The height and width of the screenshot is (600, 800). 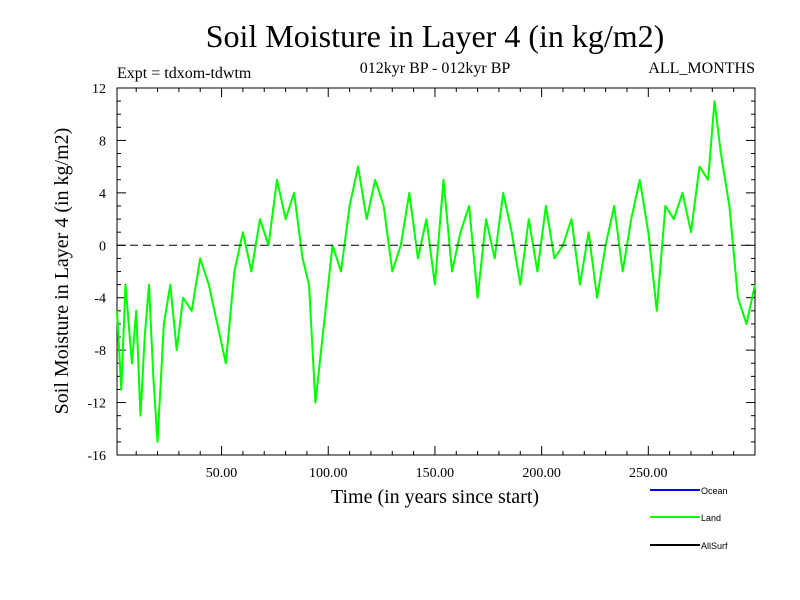 I want to click on y-tick-label: -4, so click(x=100, y=299).